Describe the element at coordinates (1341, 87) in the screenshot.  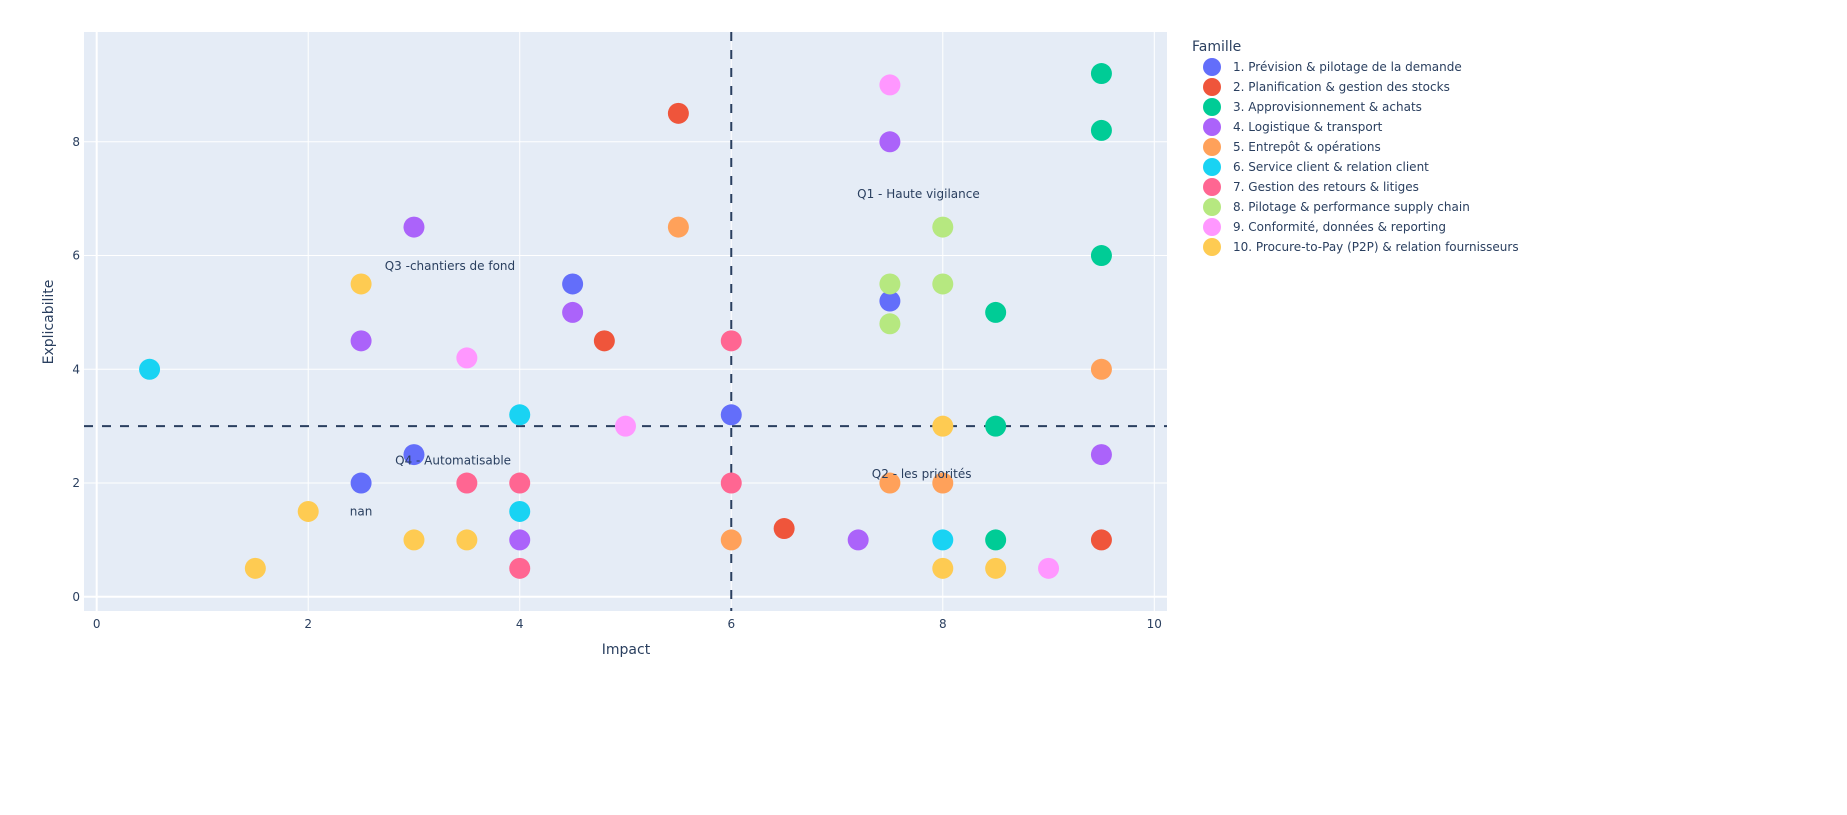
I see `legend-label: 2. Planification & gestion des stocks` at that location.